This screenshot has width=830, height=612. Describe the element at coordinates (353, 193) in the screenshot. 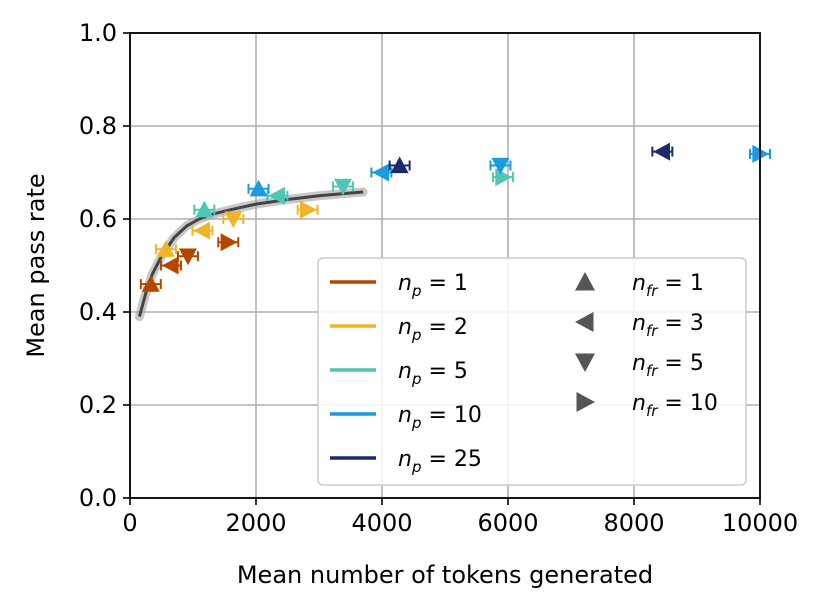

I see `series-np5` at that location.